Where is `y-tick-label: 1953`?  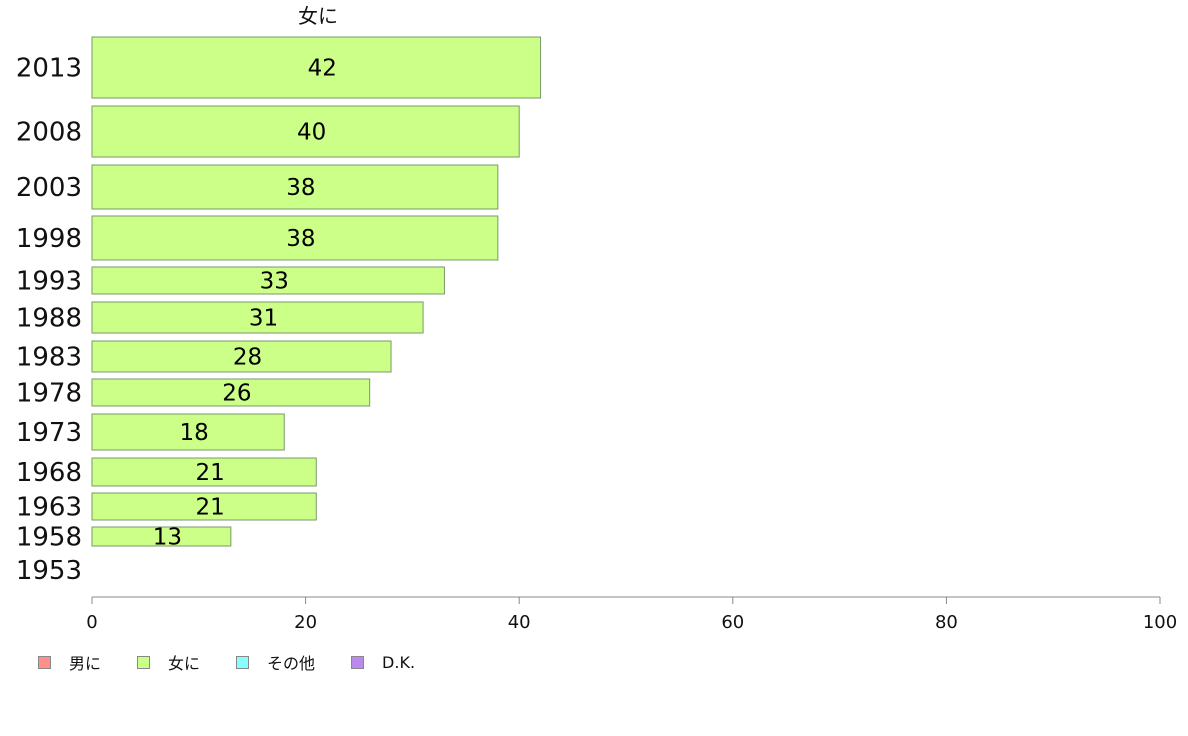 y-tick-label: 1953 is located at coordinates (49, 571).